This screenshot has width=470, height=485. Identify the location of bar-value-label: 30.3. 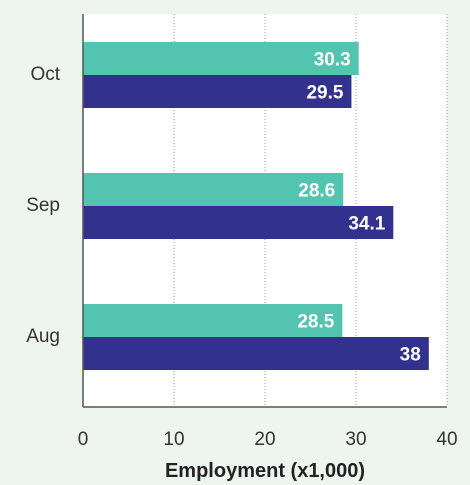
(332, 60).